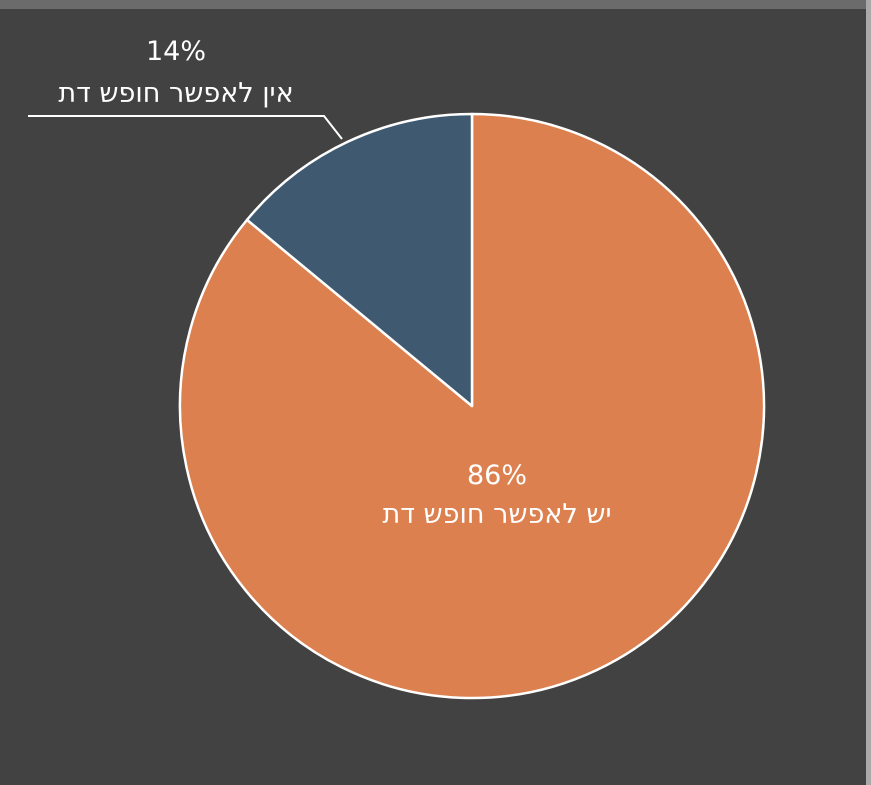 This screenshot has width=871, height=785. I want to click on slice-category-label-14: אין לאפשר חופש דת, so click(175, 93).